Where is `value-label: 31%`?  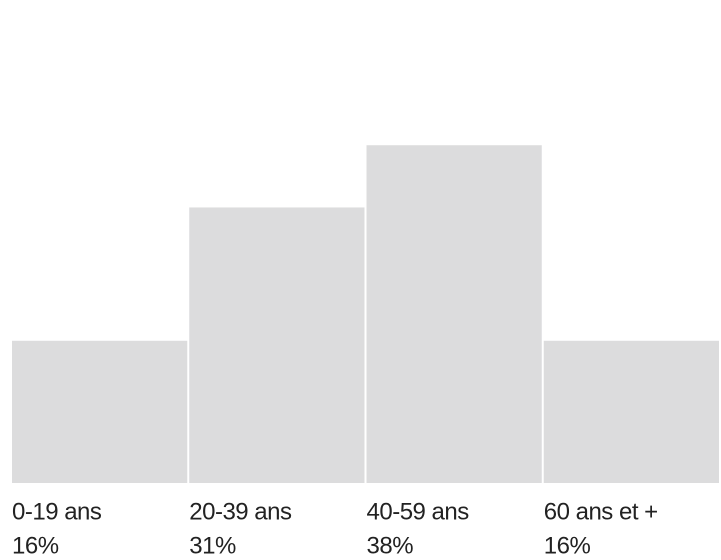
value-label: 31% is located at coordinates (212, 545).